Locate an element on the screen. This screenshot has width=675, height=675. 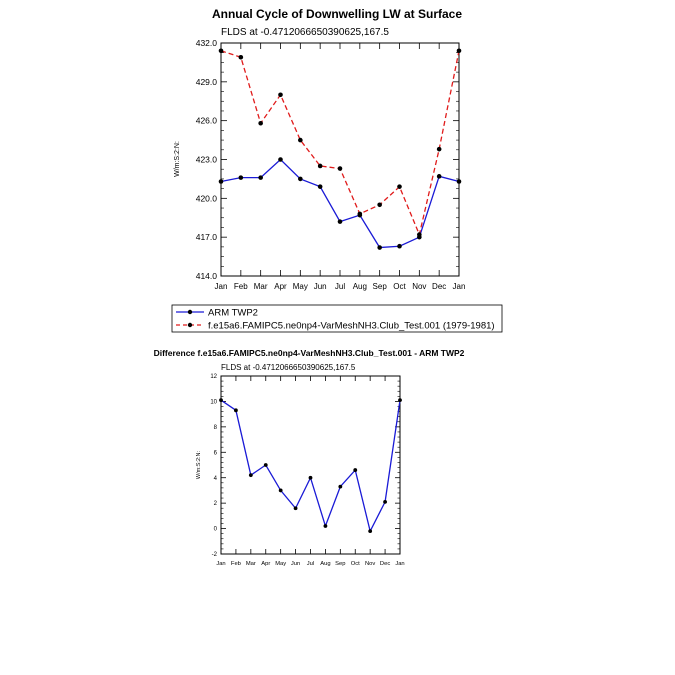
chart1-series-0-line is located at coordinates (340, 203).